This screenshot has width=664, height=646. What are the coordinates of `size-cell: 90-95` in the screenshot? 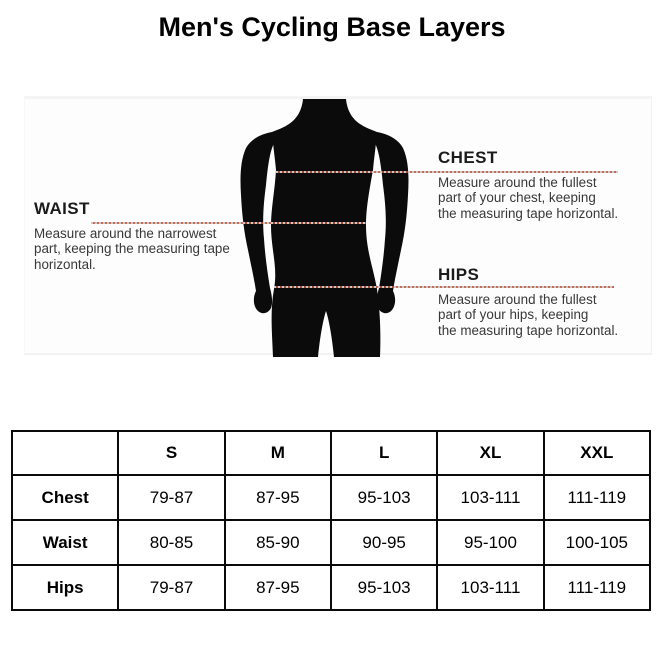 It's located at (384, 542).